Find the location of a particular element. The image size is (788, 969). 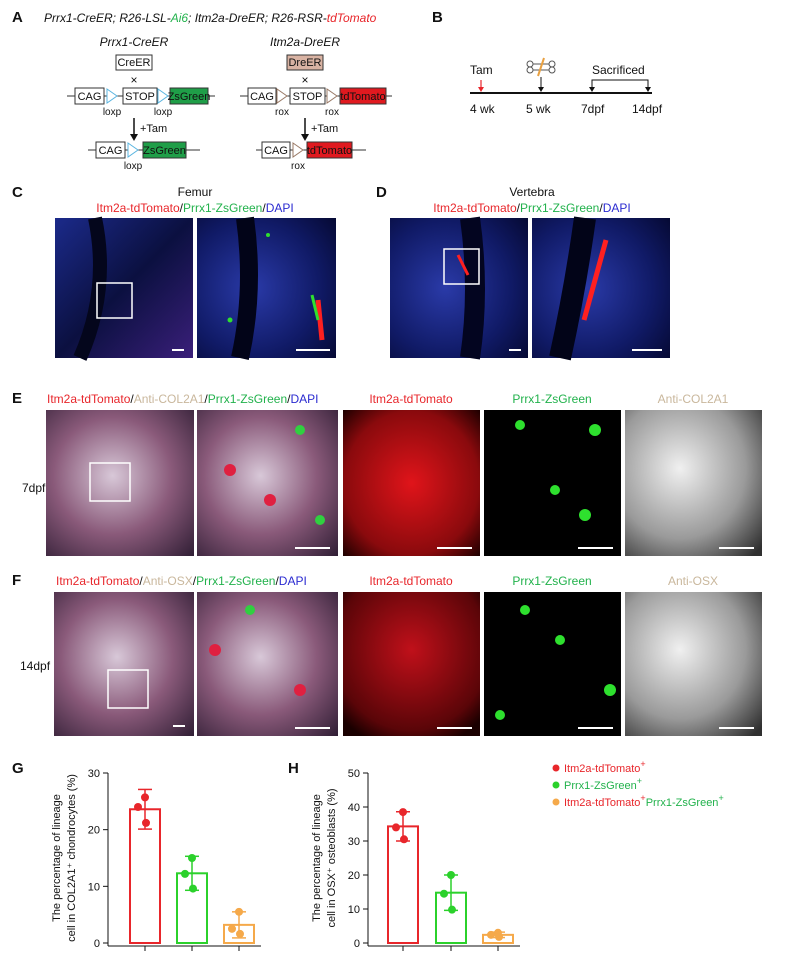

tissue: Femur is located at coordinates (195, 192).